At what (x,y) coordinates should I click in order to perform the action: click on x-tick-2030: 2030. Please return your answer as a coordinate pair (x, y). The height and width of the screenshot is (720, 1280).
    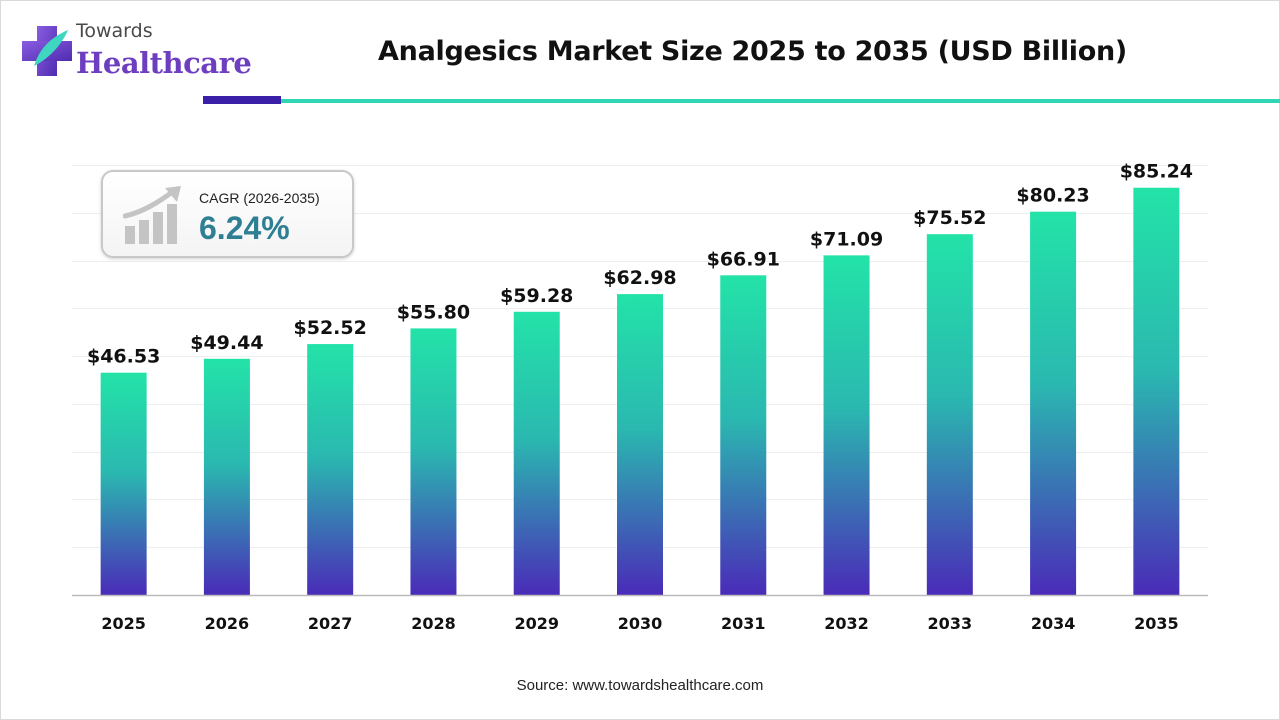
    Looking at the image, I should click on (640, 623).